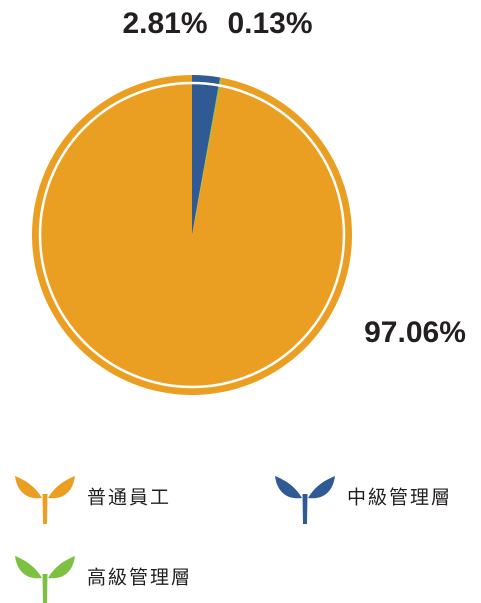  What do you see at coordinates (129, 498) in the screenshot?
I see `legend-label: 普通員工` at bounding box center [129, 498].